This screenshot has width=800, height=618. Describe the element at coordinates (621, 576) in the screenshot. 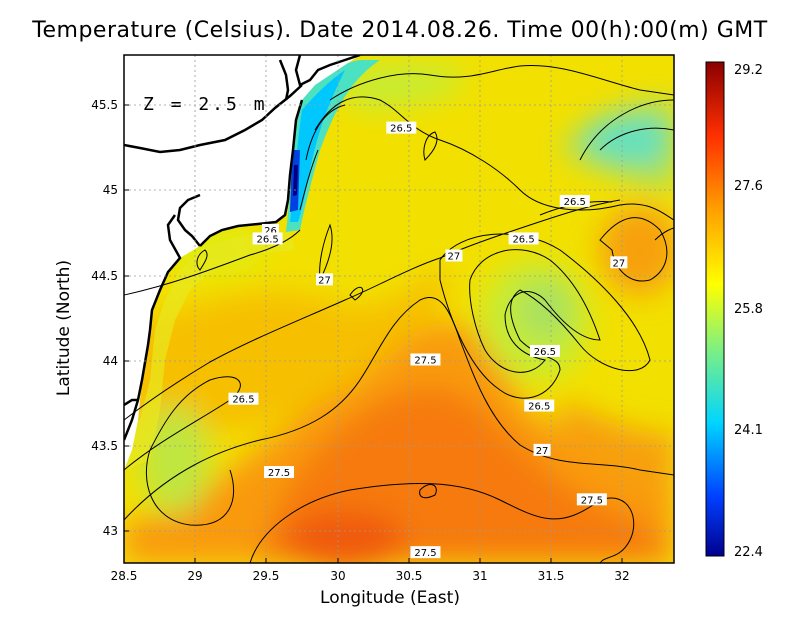

I see `x-tick-label: 32` at that location.